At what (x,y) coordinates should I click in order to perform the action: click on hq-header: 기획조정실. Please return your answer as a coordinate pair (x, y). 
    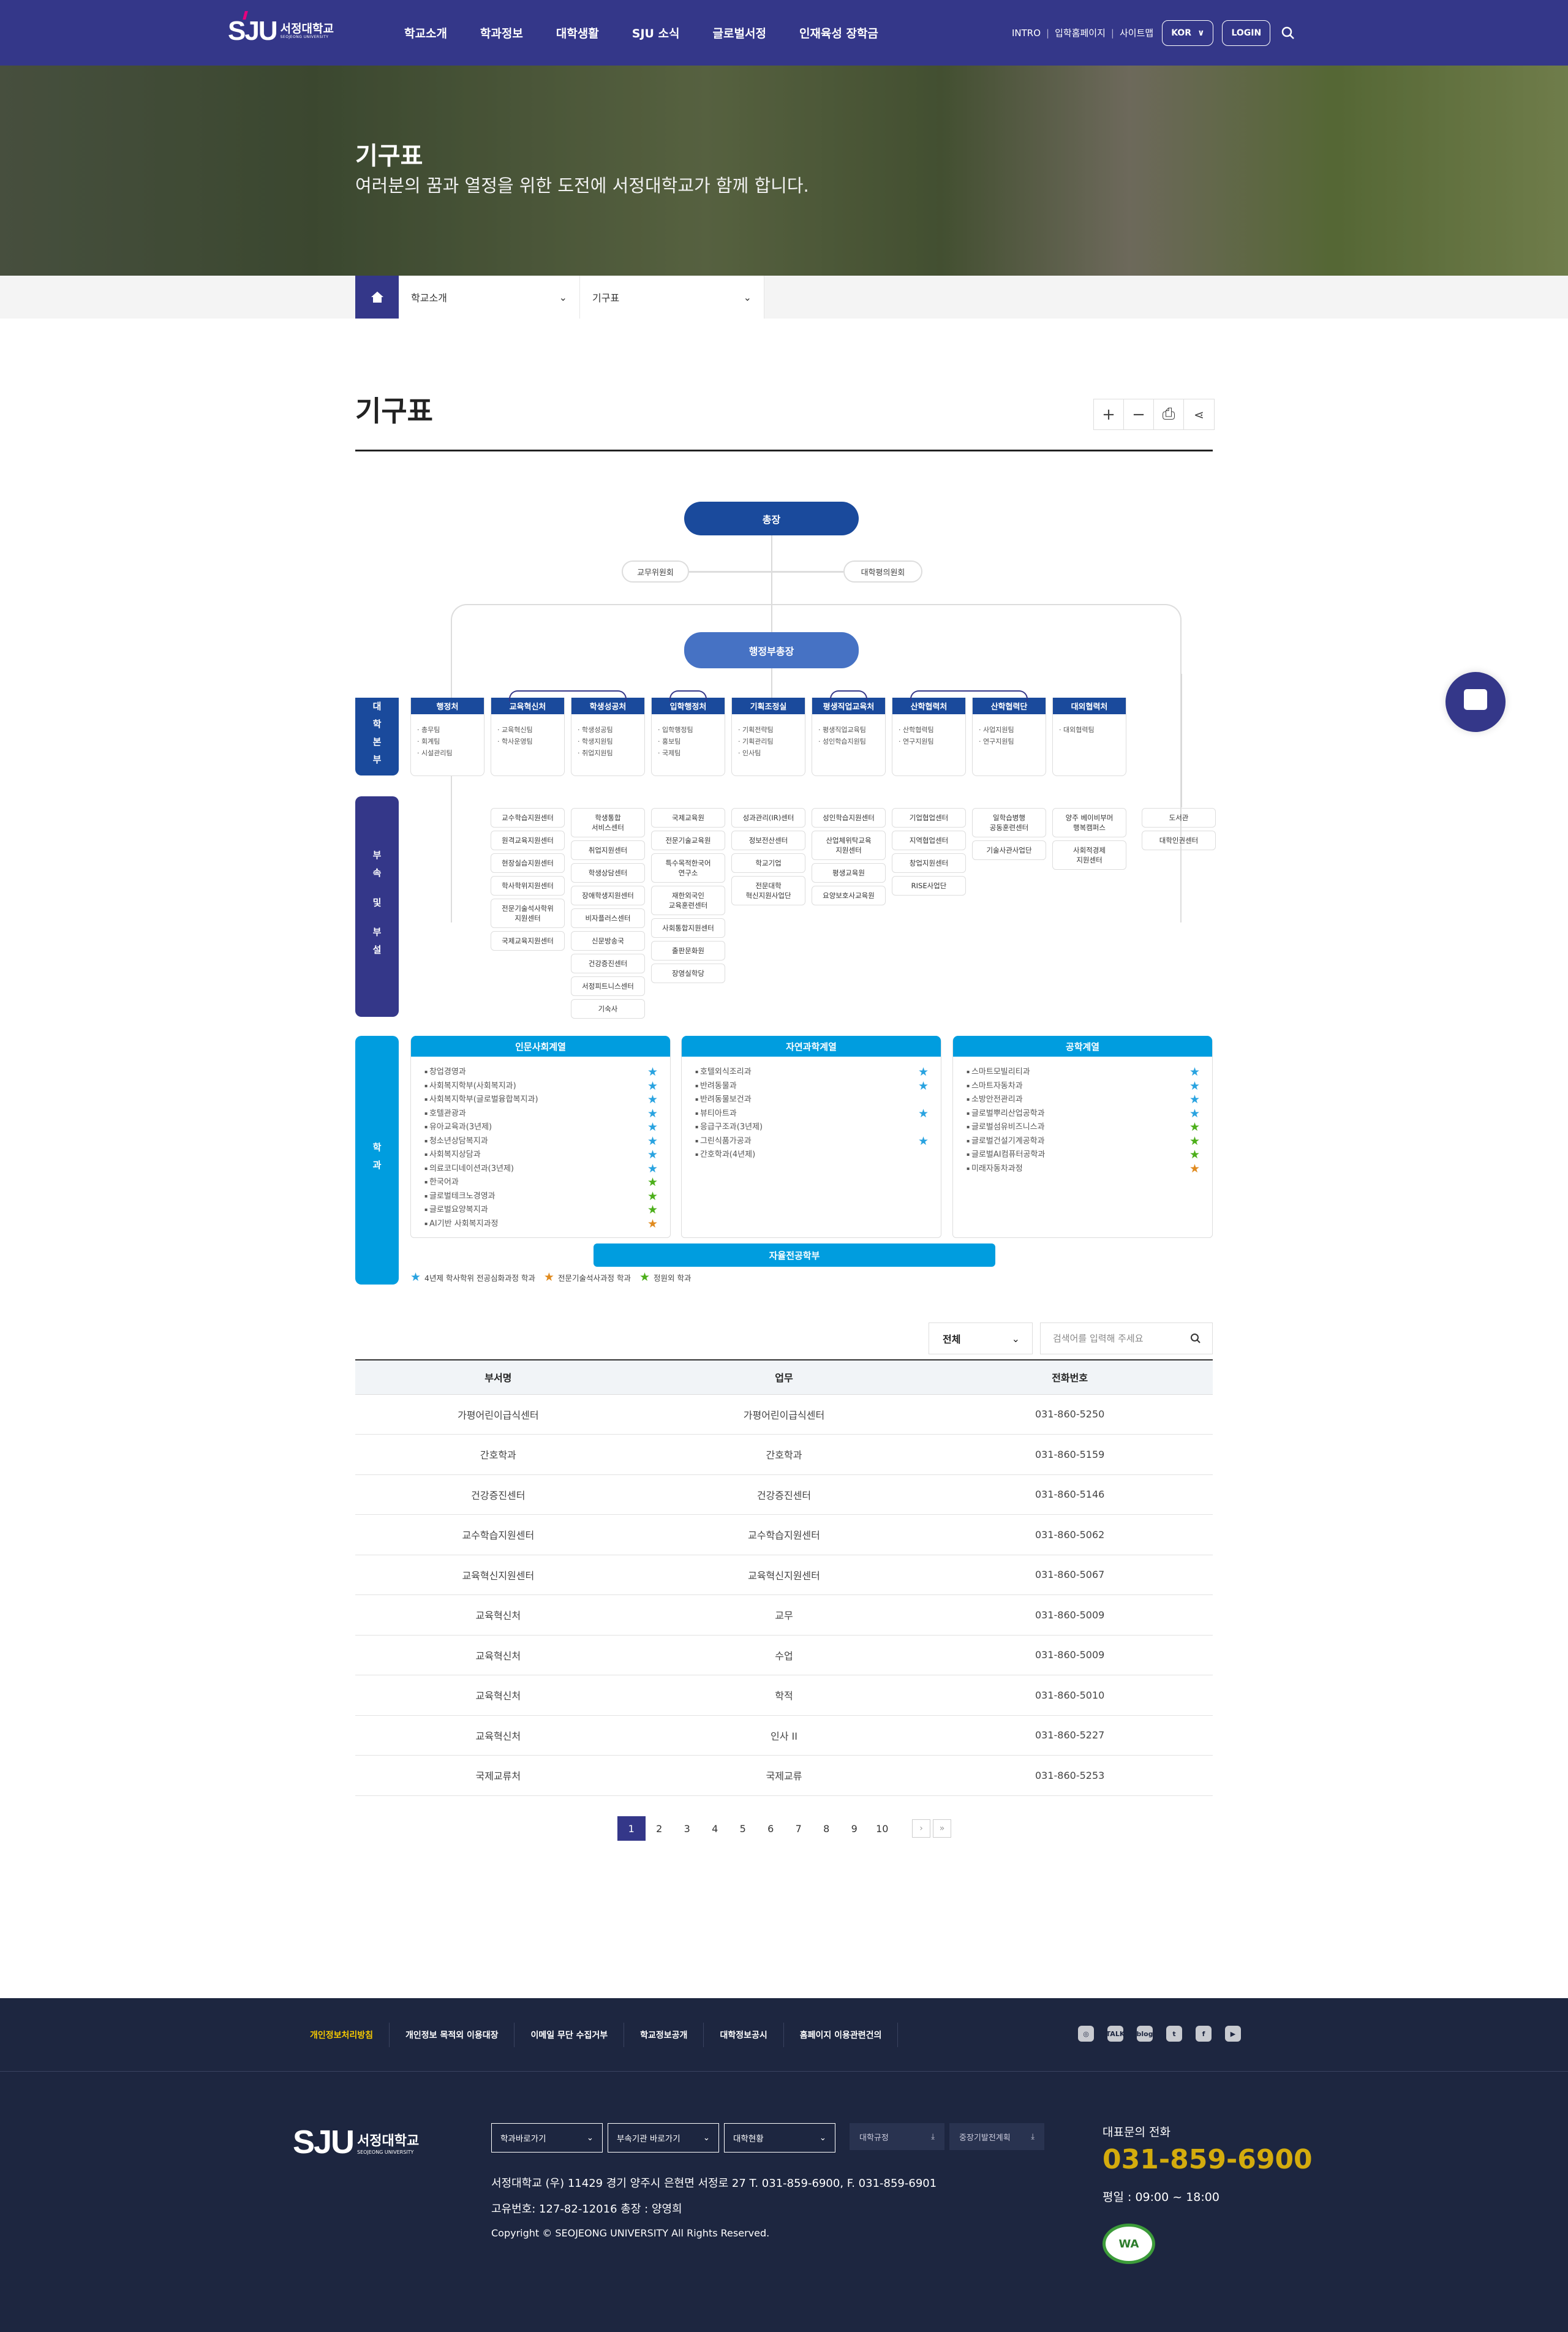
    Looking at the image, I should click on (769, 706).